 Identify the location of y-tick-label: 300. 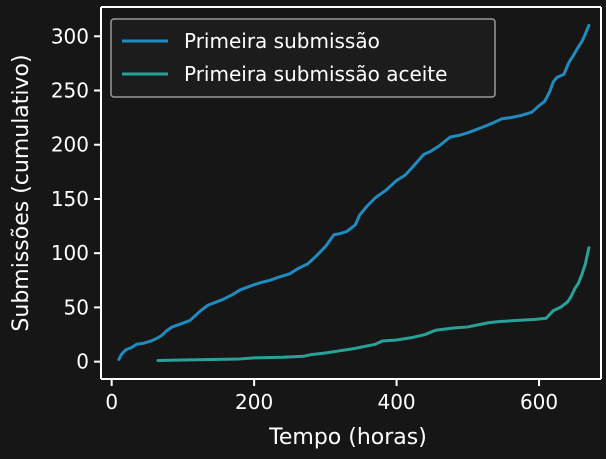
(70, 36).